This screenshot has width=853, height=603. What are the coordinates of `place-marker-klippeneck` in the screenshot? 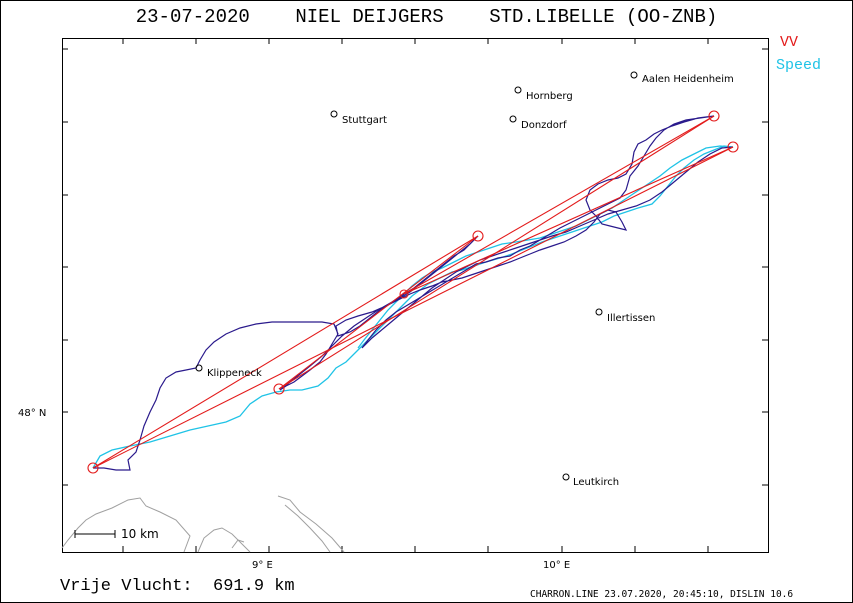 It's located at (199, 368).